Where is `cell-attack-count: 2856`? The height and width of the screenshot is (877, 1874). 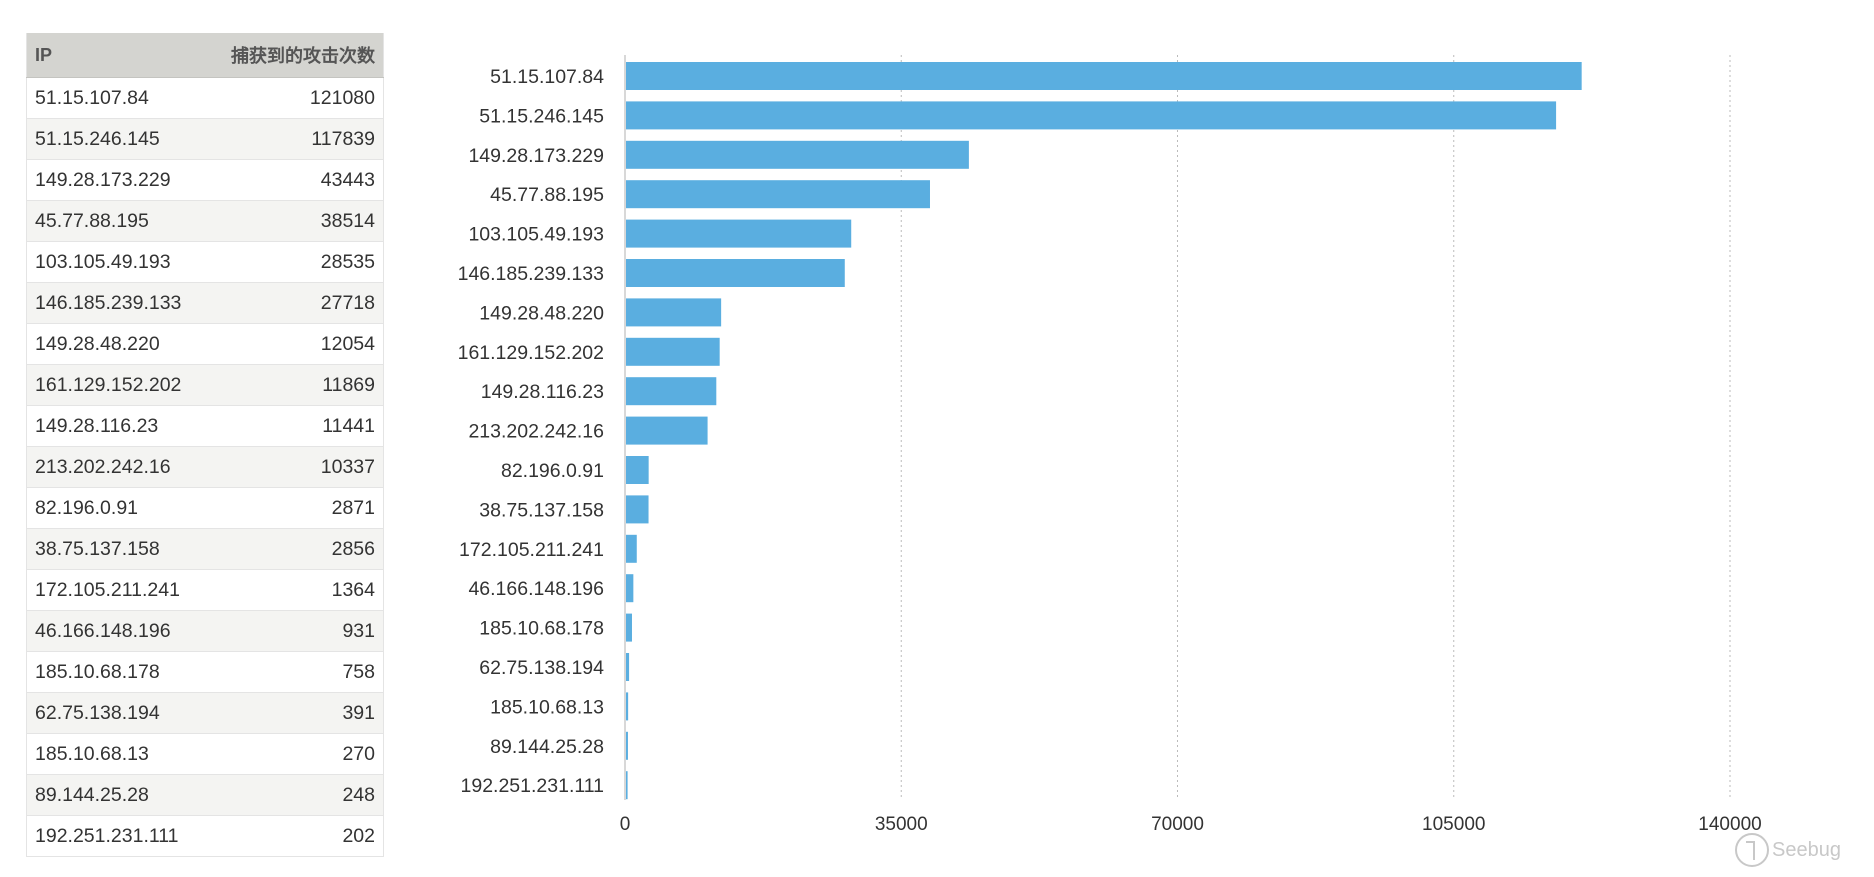
cell-attack-count: 2856 is located at coordinates (294, 549).